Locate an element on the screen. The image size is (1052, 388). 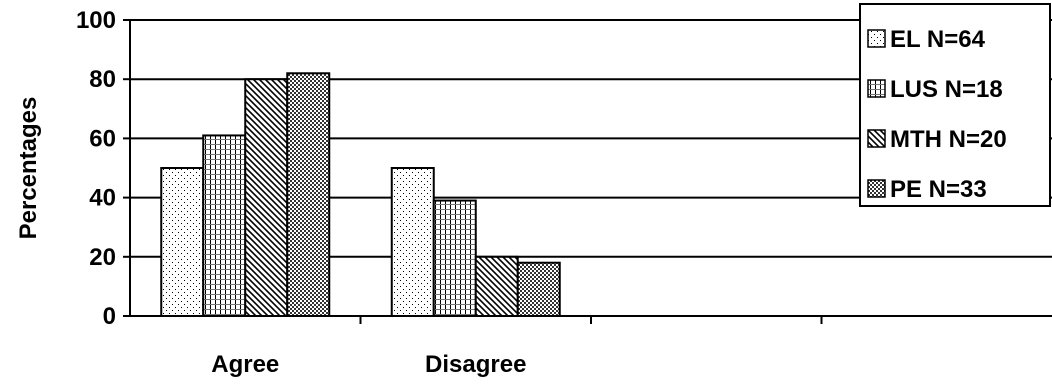
y-tick-label: 80 is located at coordinates (102, 79).